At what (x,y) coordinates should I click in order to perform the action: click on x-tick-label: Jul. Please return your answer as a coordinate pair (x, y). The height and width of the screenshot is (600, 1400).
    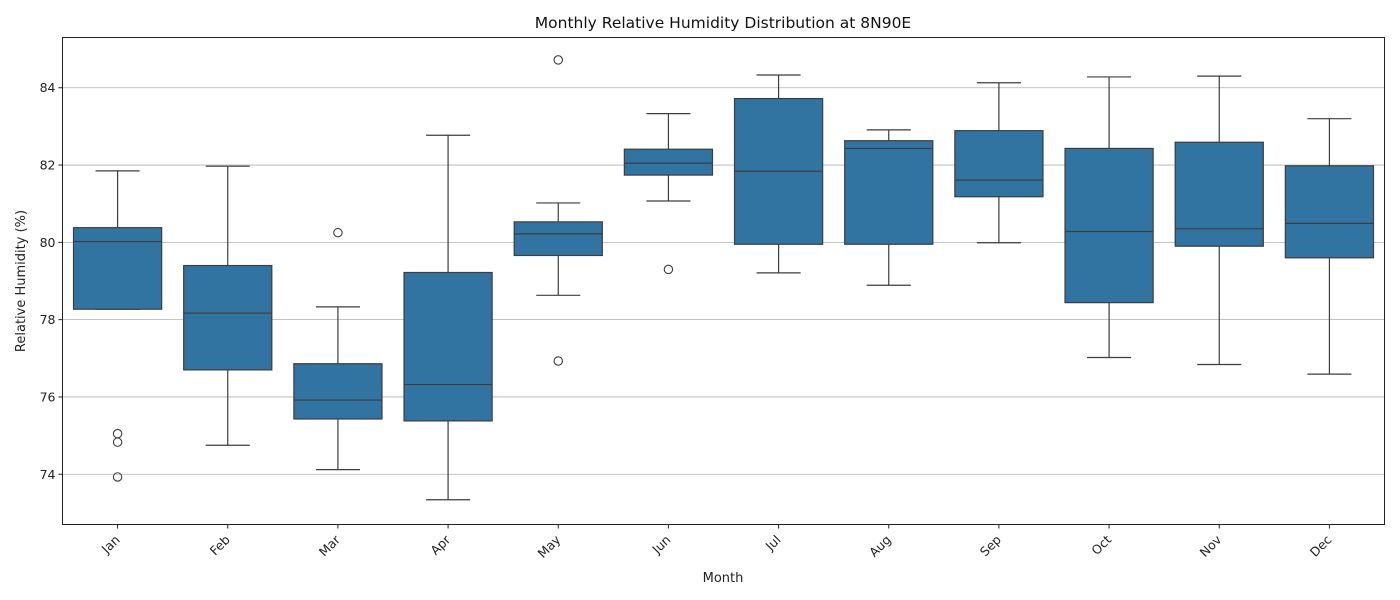
    Looking at the image, I should click on (773, 543).